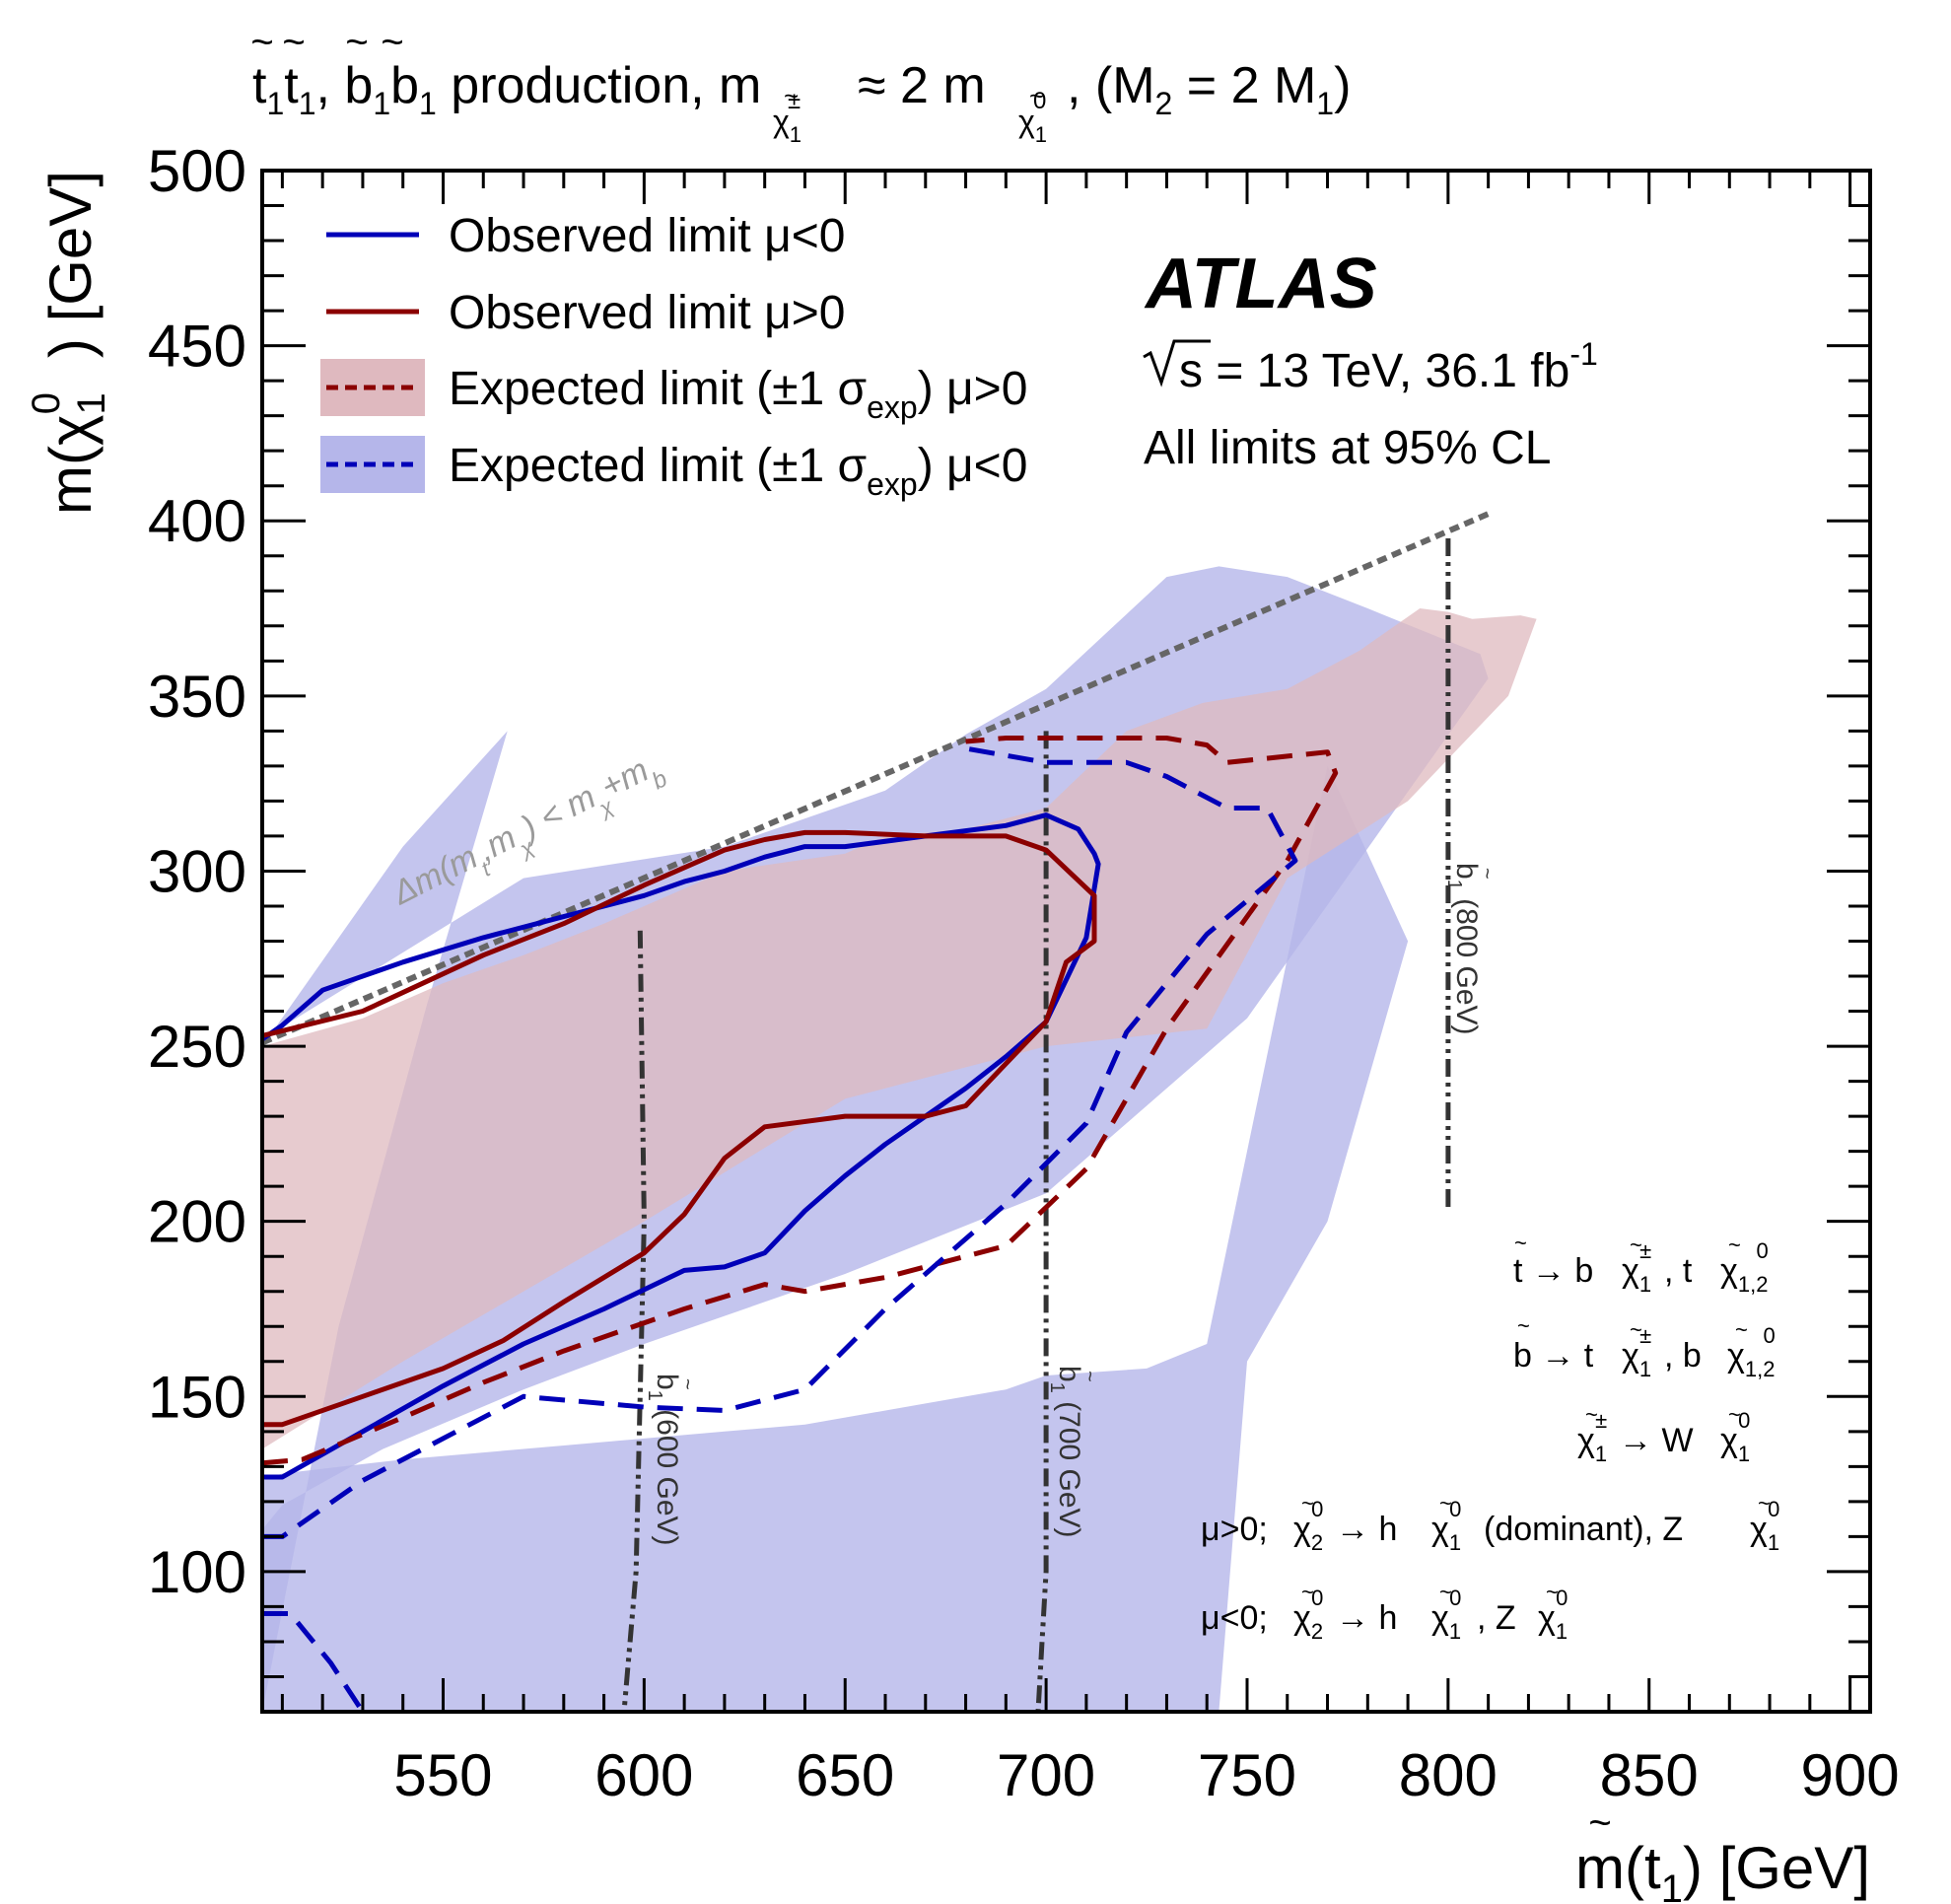 The image size is (1951, 1904). What do you see at coordinates (647, 313) in the screenshot?
I see `legend-label-1: Observed limit μ>0` at bounding box center [647, 313].